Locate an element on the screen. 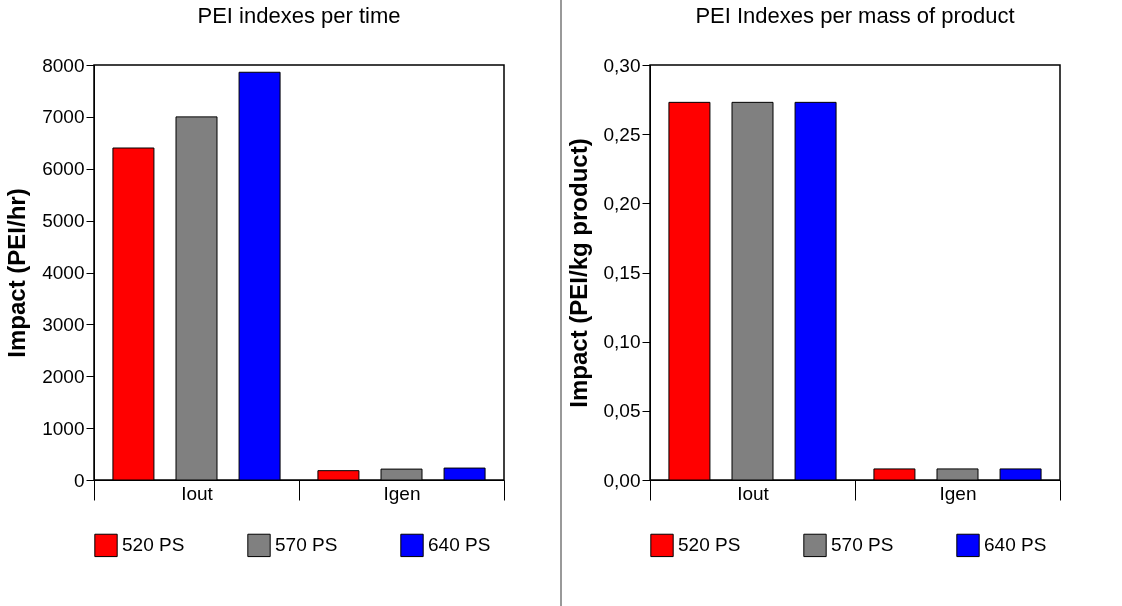  chart-title: PEI Indexes per mass of product is located at coordinates (855, 15).